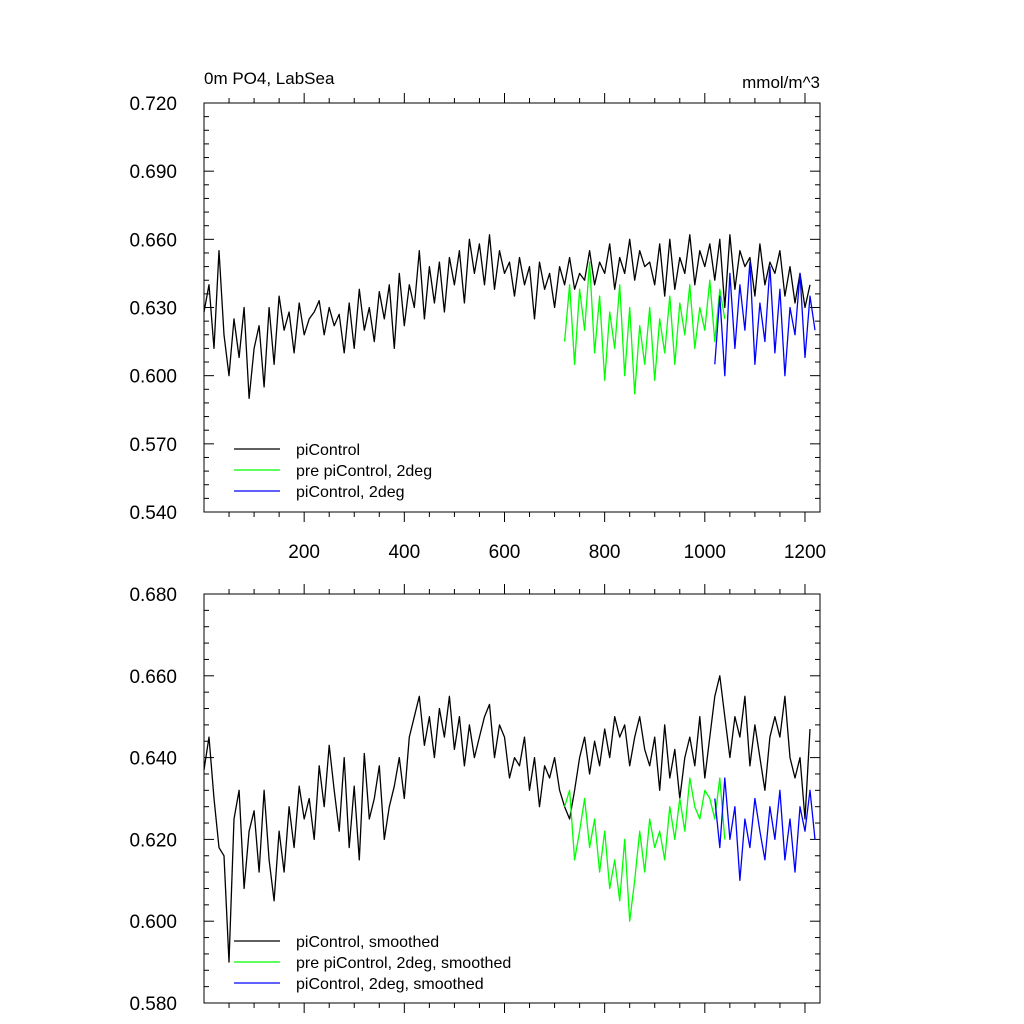  Describe the element at coordinates (350, 492) in the screenshot. I see `top-legend-label-2: piControl, 2deg` at that location.